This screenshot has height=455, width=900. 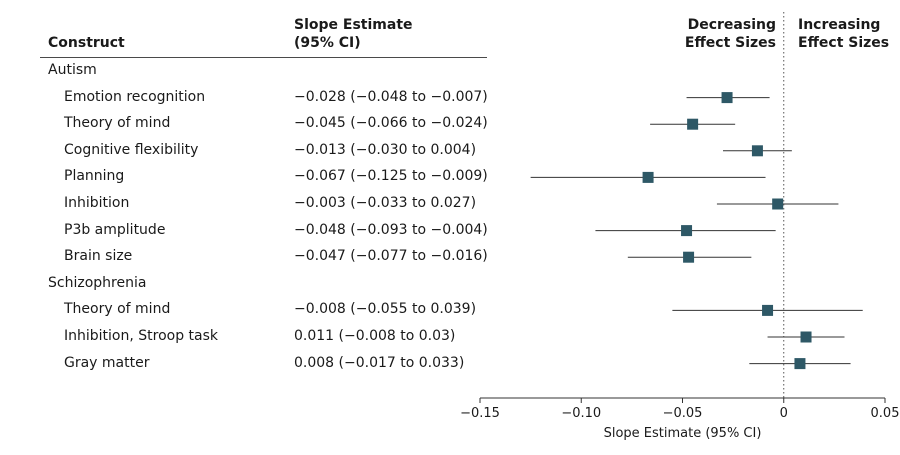 I want to click on ci-value: −0.003 (−0.033 to 0.027), so click(x=385, y=203).